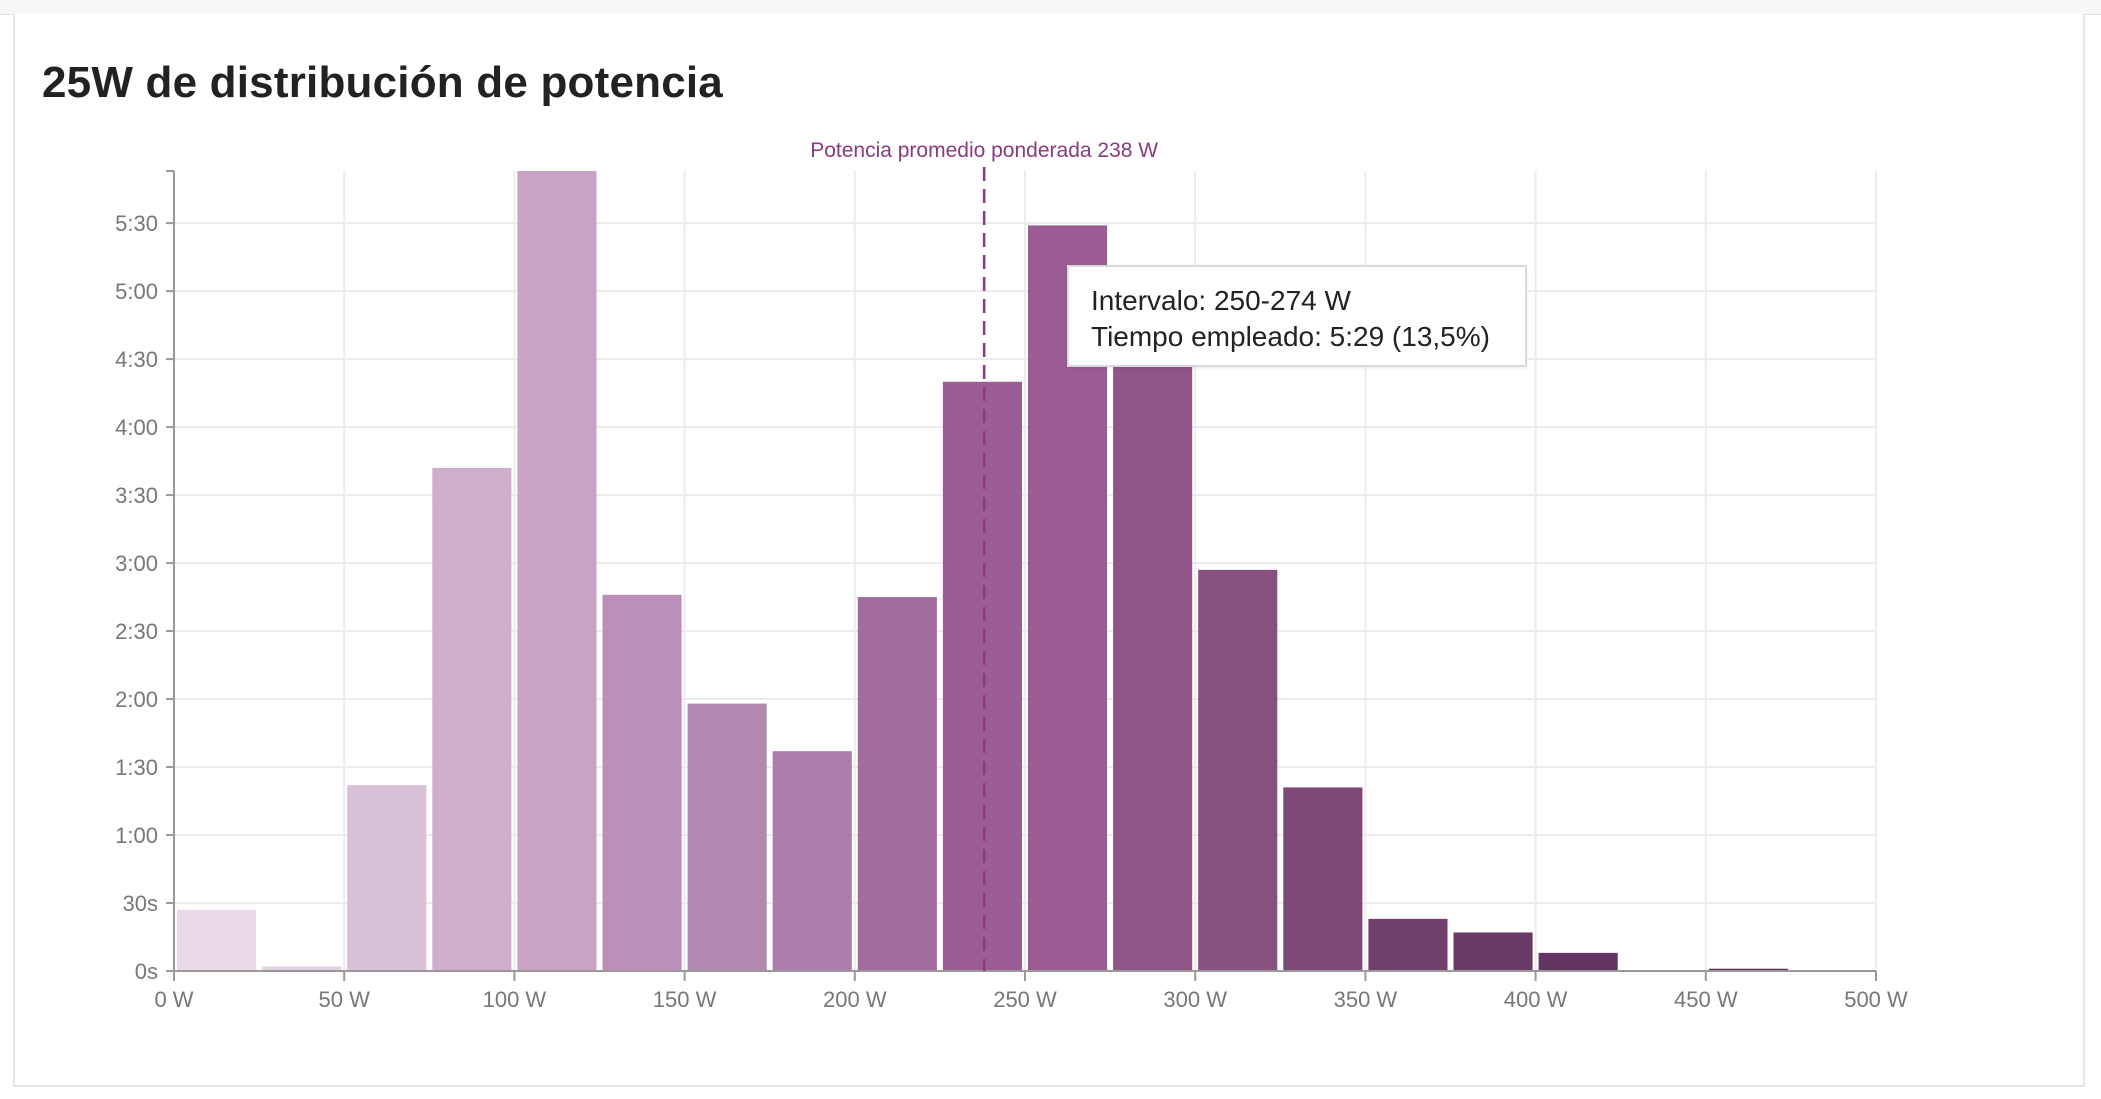  I want to click on y-tick-label: 0s, so click(146, 971).